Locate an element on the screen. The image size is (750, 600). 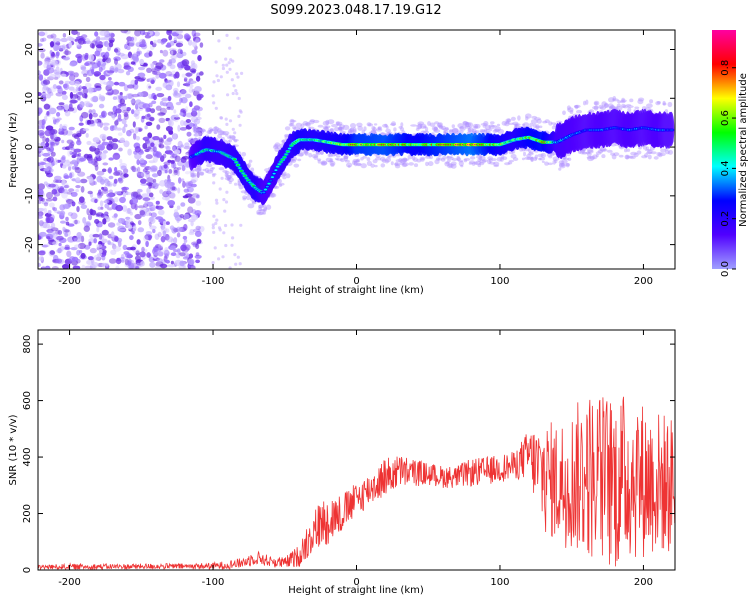
x-tick-label: -100 is located at coordinates (213, 582).